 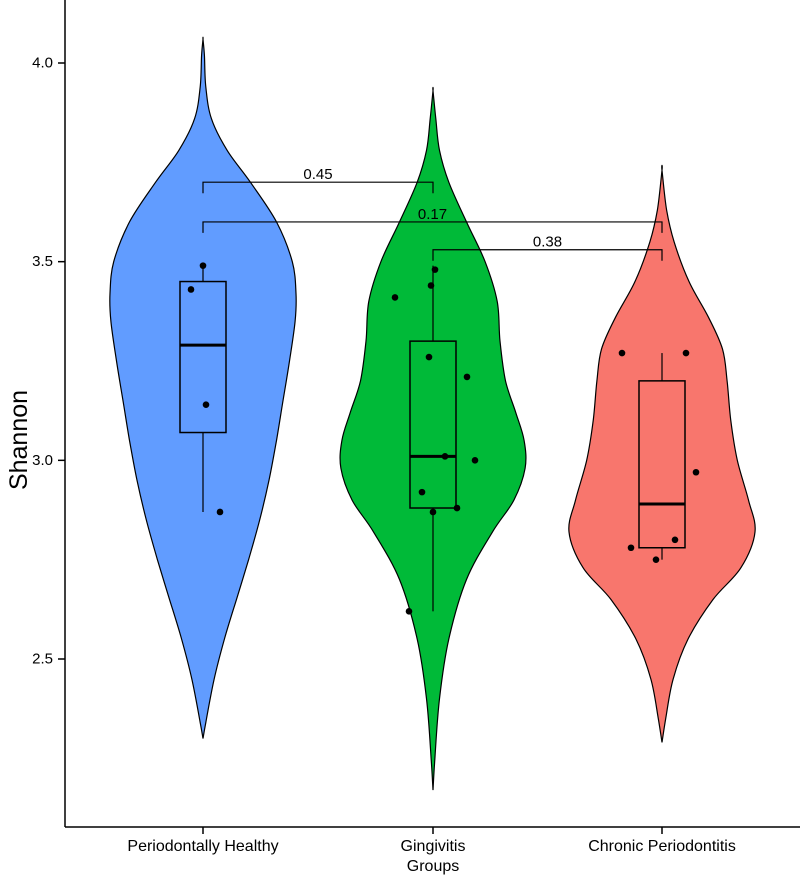 I want to click on comparison-label-1: 0.45, so click(x=317, y=174).